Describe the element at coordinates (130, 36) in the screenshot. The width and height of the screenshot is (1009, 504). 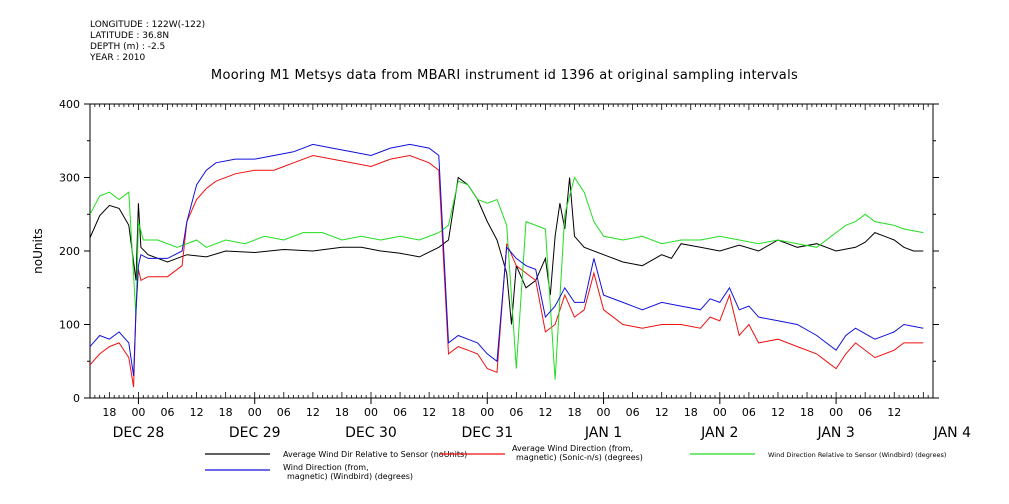
I see `meta-latitude: LATITUDE : 36.8N` at that location.